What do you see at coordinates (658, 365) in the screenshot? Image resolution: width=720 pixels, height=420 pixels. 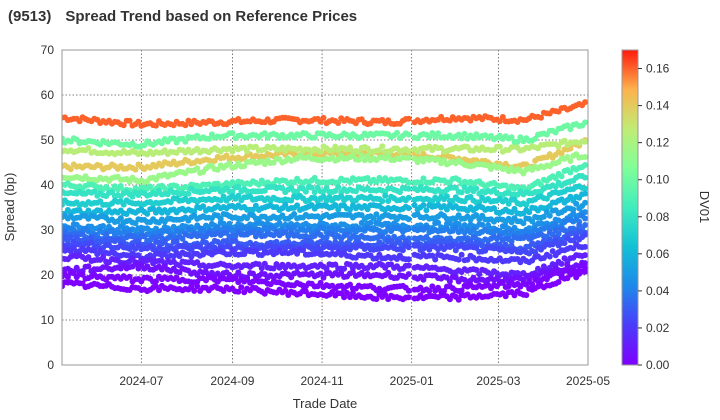 I see `colorbar-tick-label: 0.00` at bounding box center [658, 365].